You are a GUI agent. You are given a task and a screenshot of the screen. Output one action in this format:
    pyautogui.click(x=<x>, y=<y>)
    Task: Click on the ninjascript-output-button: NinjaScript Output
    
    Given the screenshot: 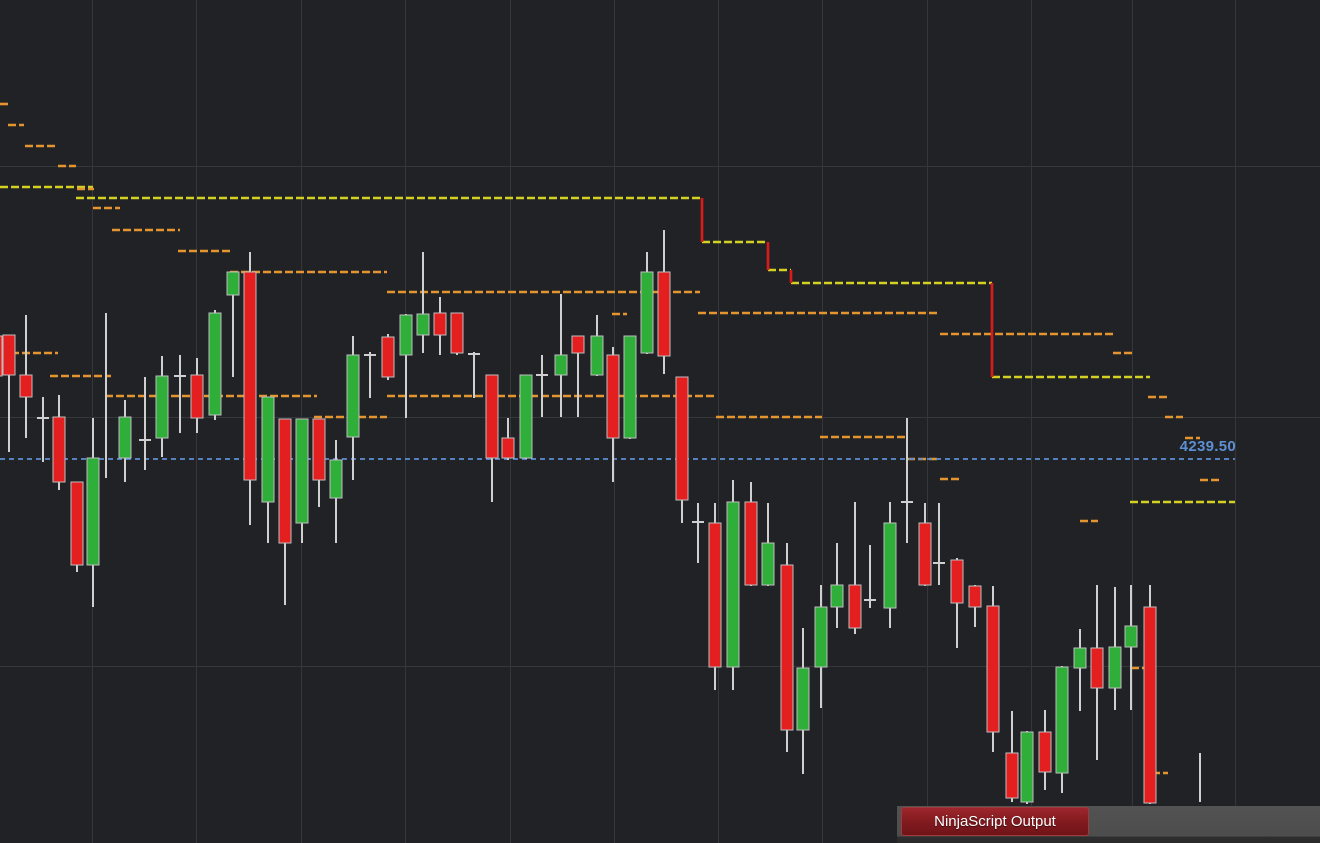 What is the action you would take?
    pyautogui.click(x=995, y=821)
    